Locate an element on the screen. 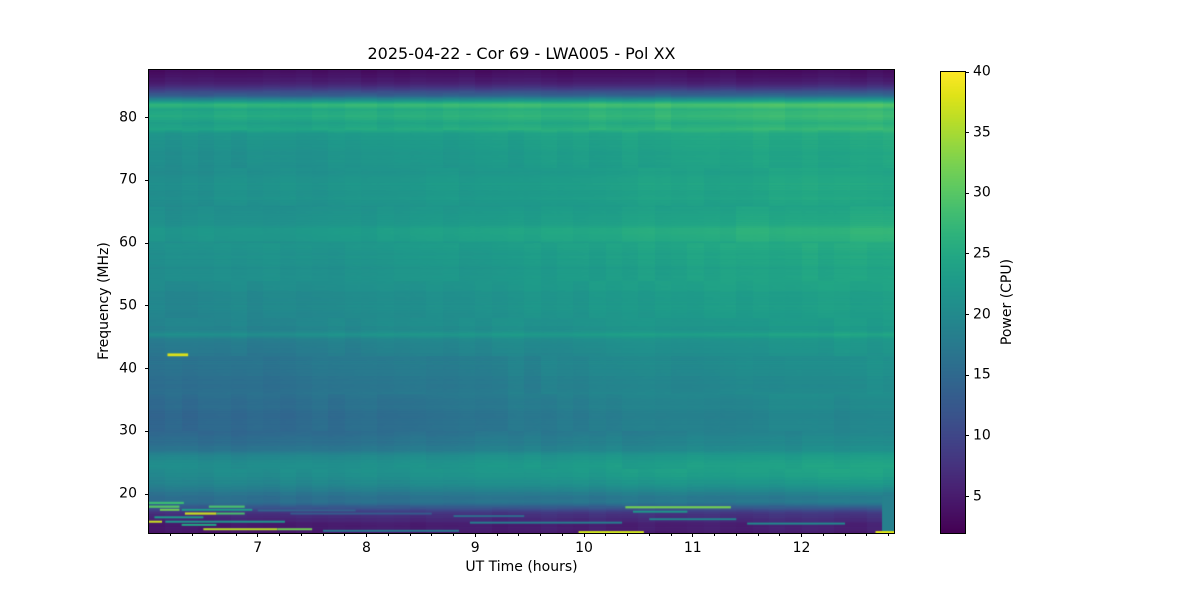  colorbar-label: Power (CPU) is located at coordinates (1007, 302).